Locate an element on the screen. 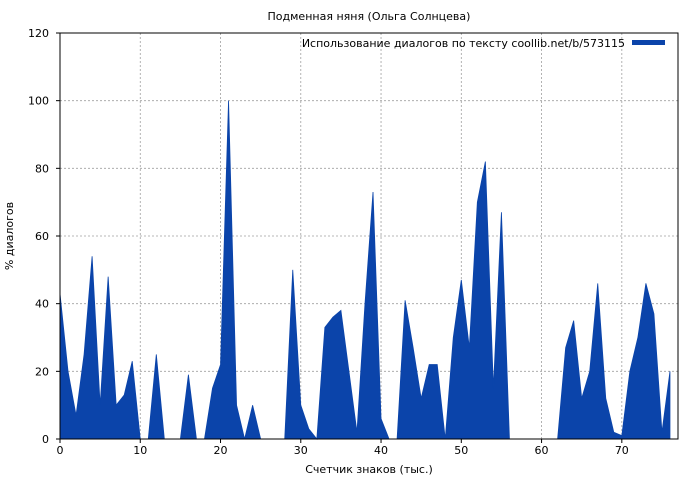  legend-swatch is located at coordinates (648, 42).